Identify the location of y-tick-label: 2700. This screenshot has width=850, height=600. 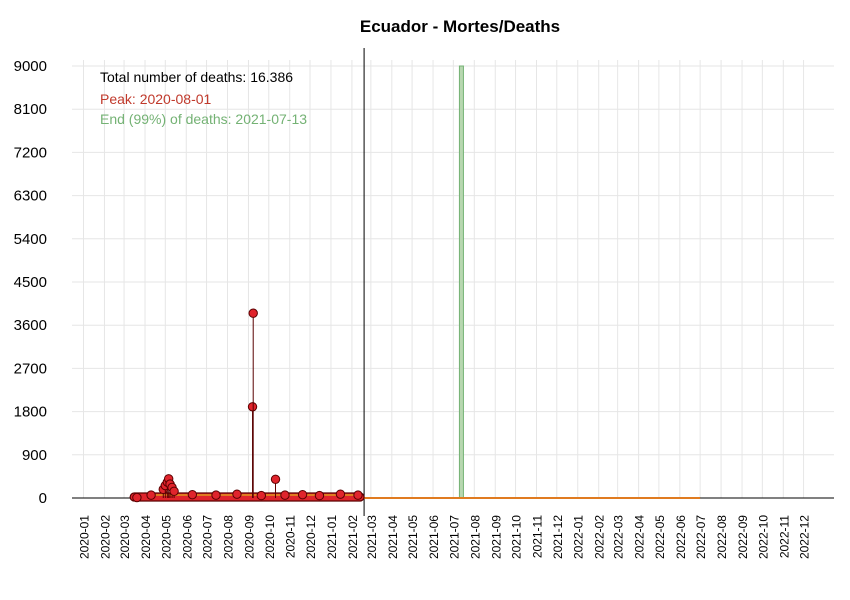
(30, 368).